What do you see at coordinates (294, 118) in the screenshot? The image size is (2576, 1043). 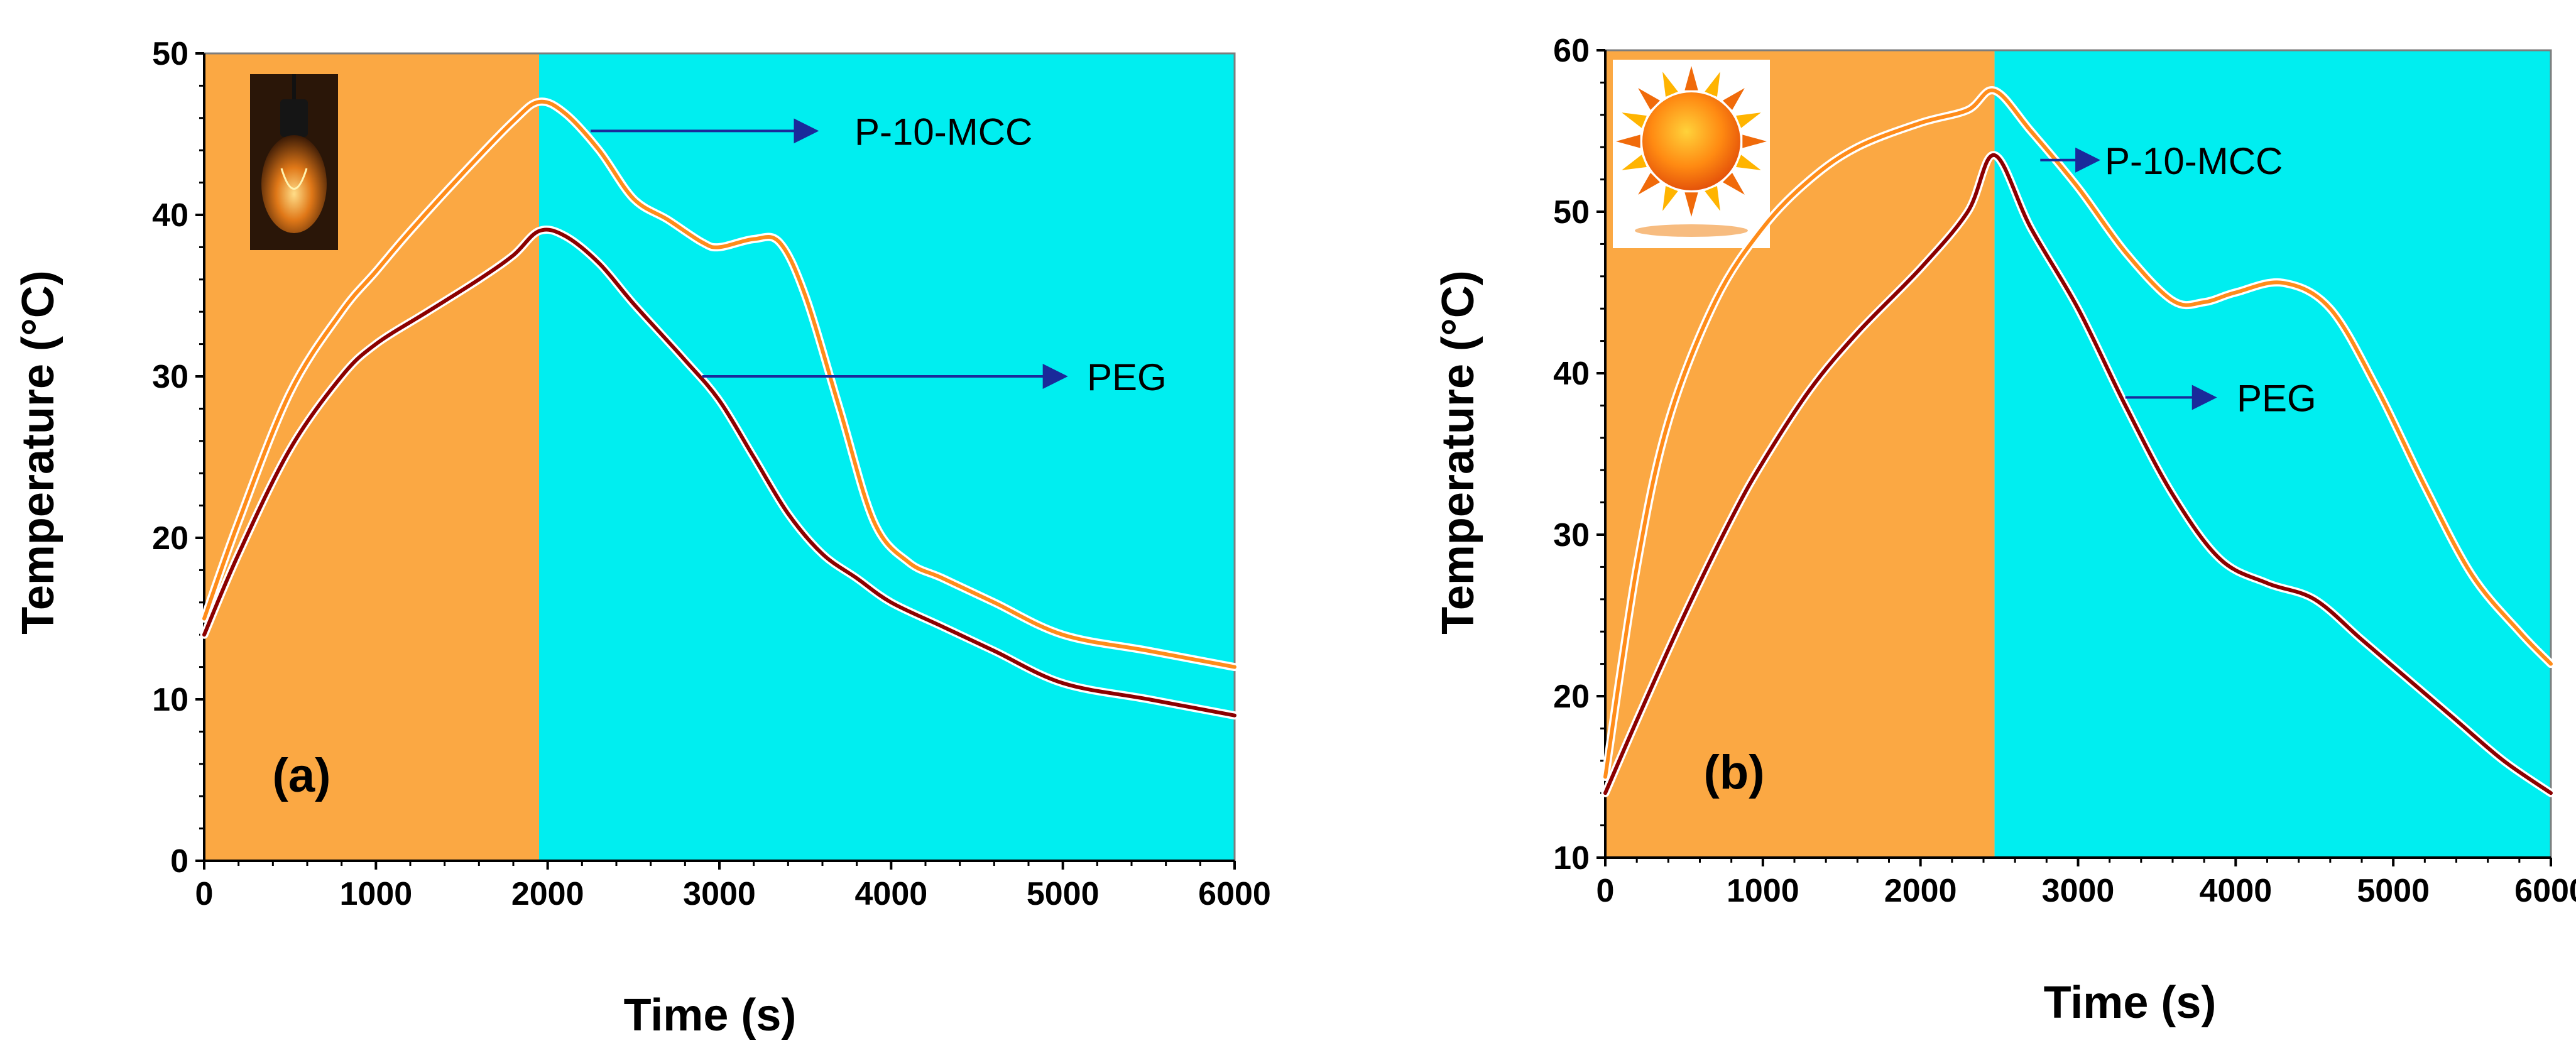 I see `bulb-socket` at bounding box center [294, 118].